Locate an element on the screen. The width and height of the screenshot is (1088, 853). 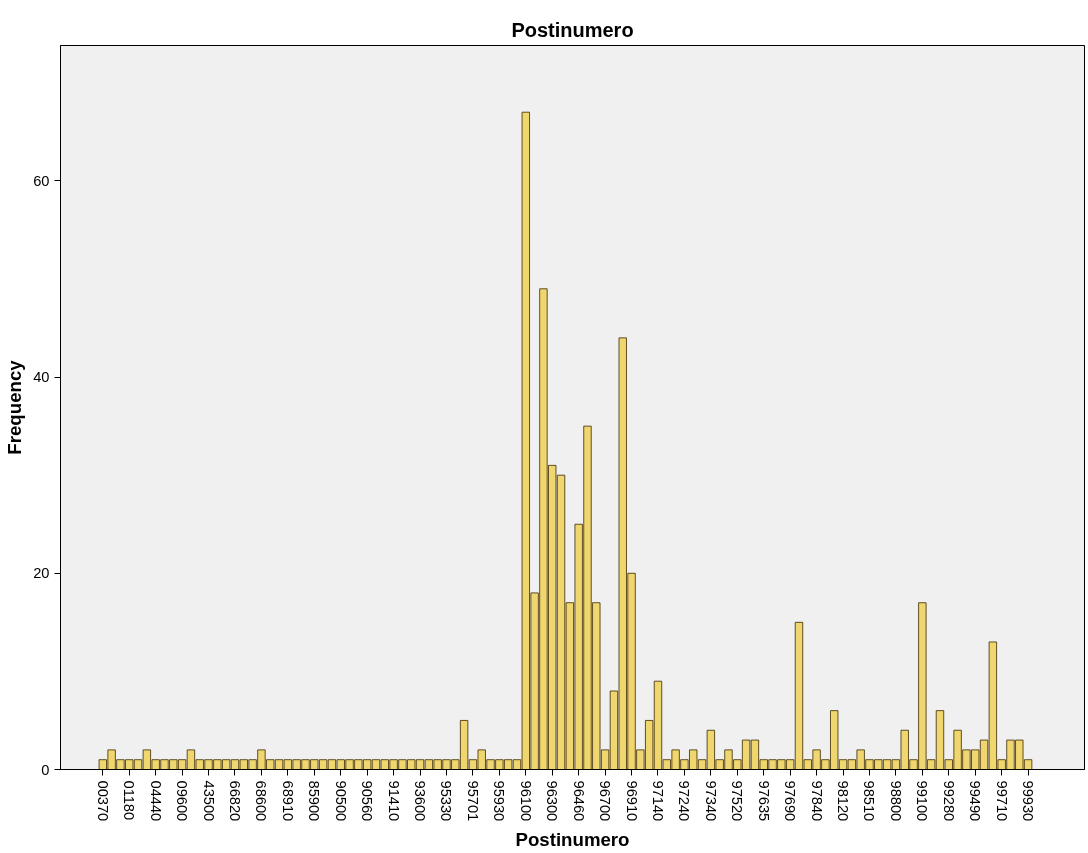
x-tick-label: 96300 is located at coordinates (552, 801).